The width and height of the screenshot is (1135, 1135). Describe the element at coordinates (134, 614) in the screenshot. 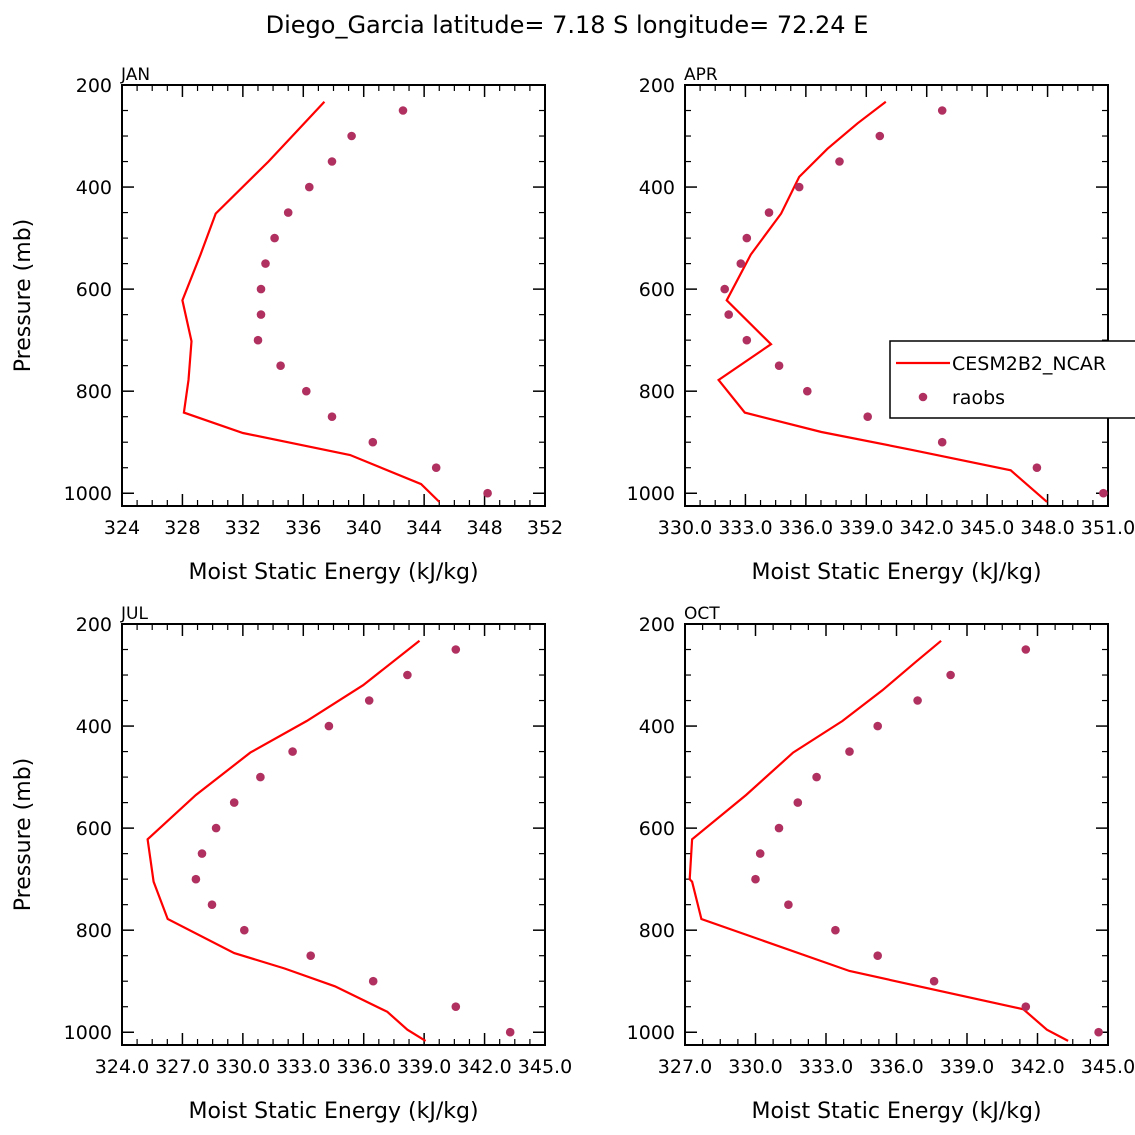

I see `panel-label: JUL` at that location.